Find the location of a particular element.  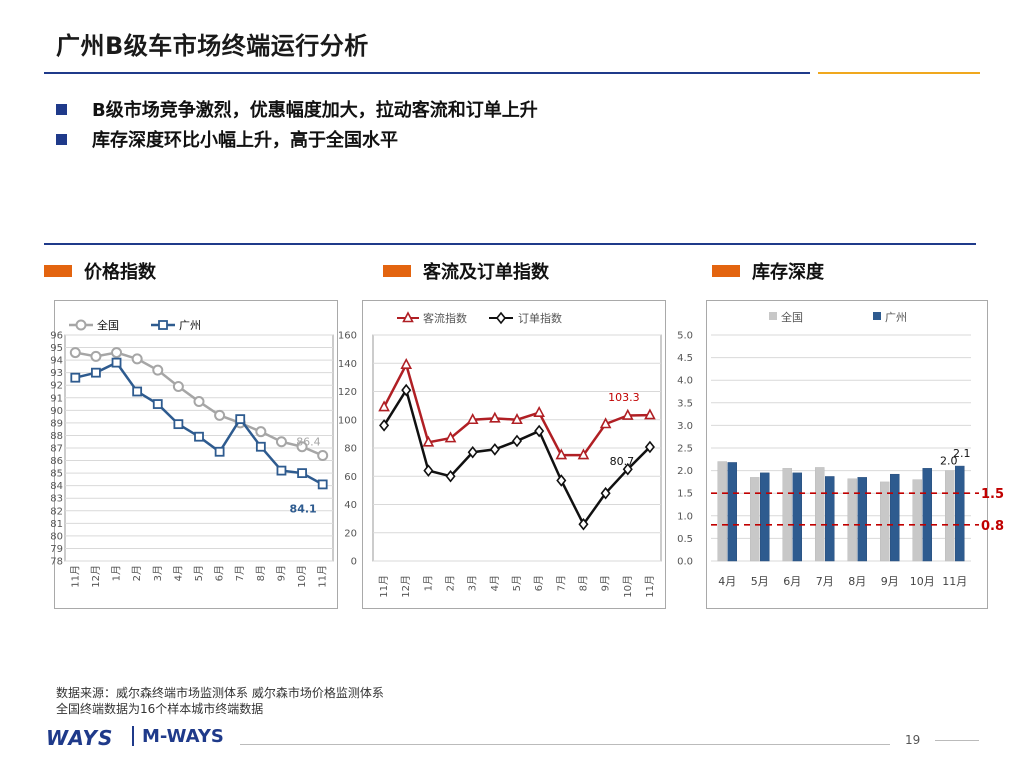

y-tick-label: 79 is located at coordinates (56, 549).